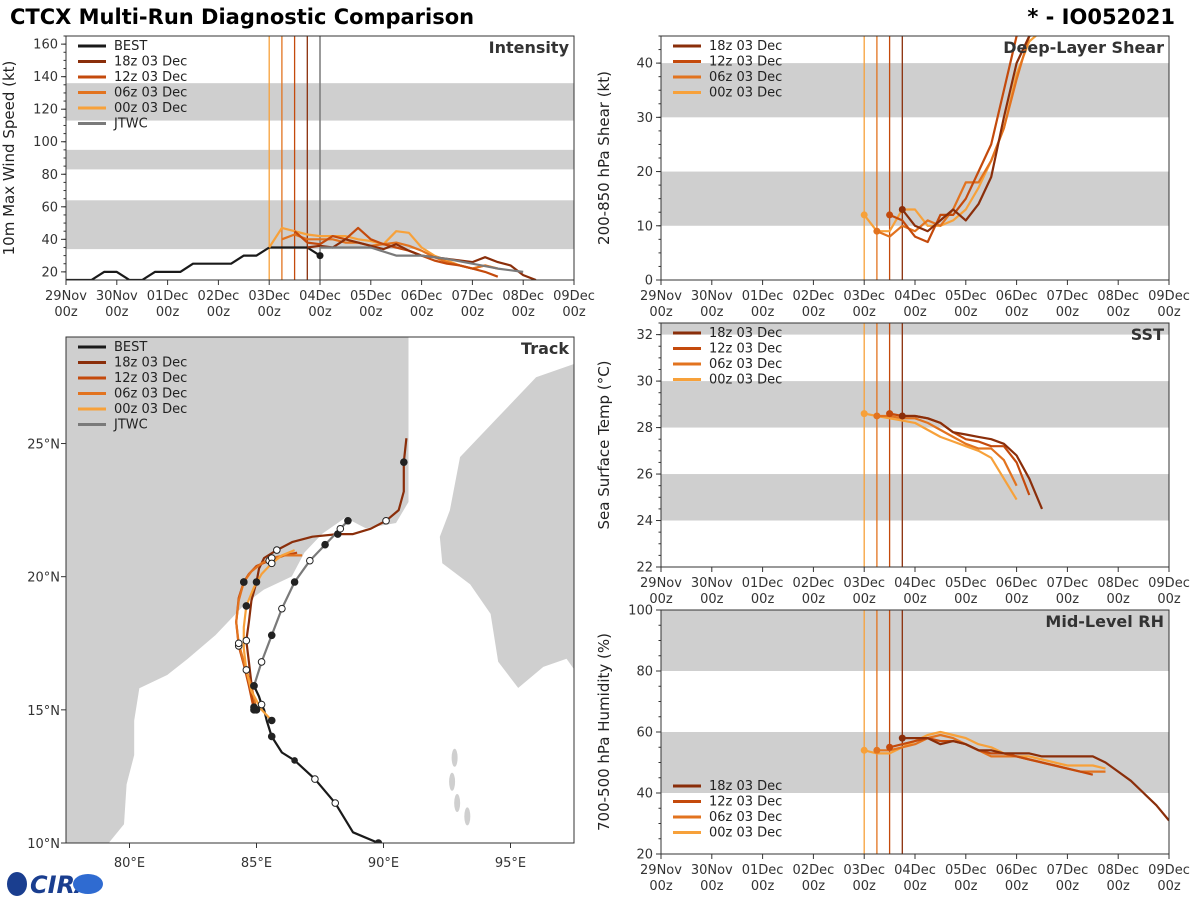 The height and width of the screenshot is (900, 1200). I want to click on rh-xtick-label: 02Dec, so click(814, 870).